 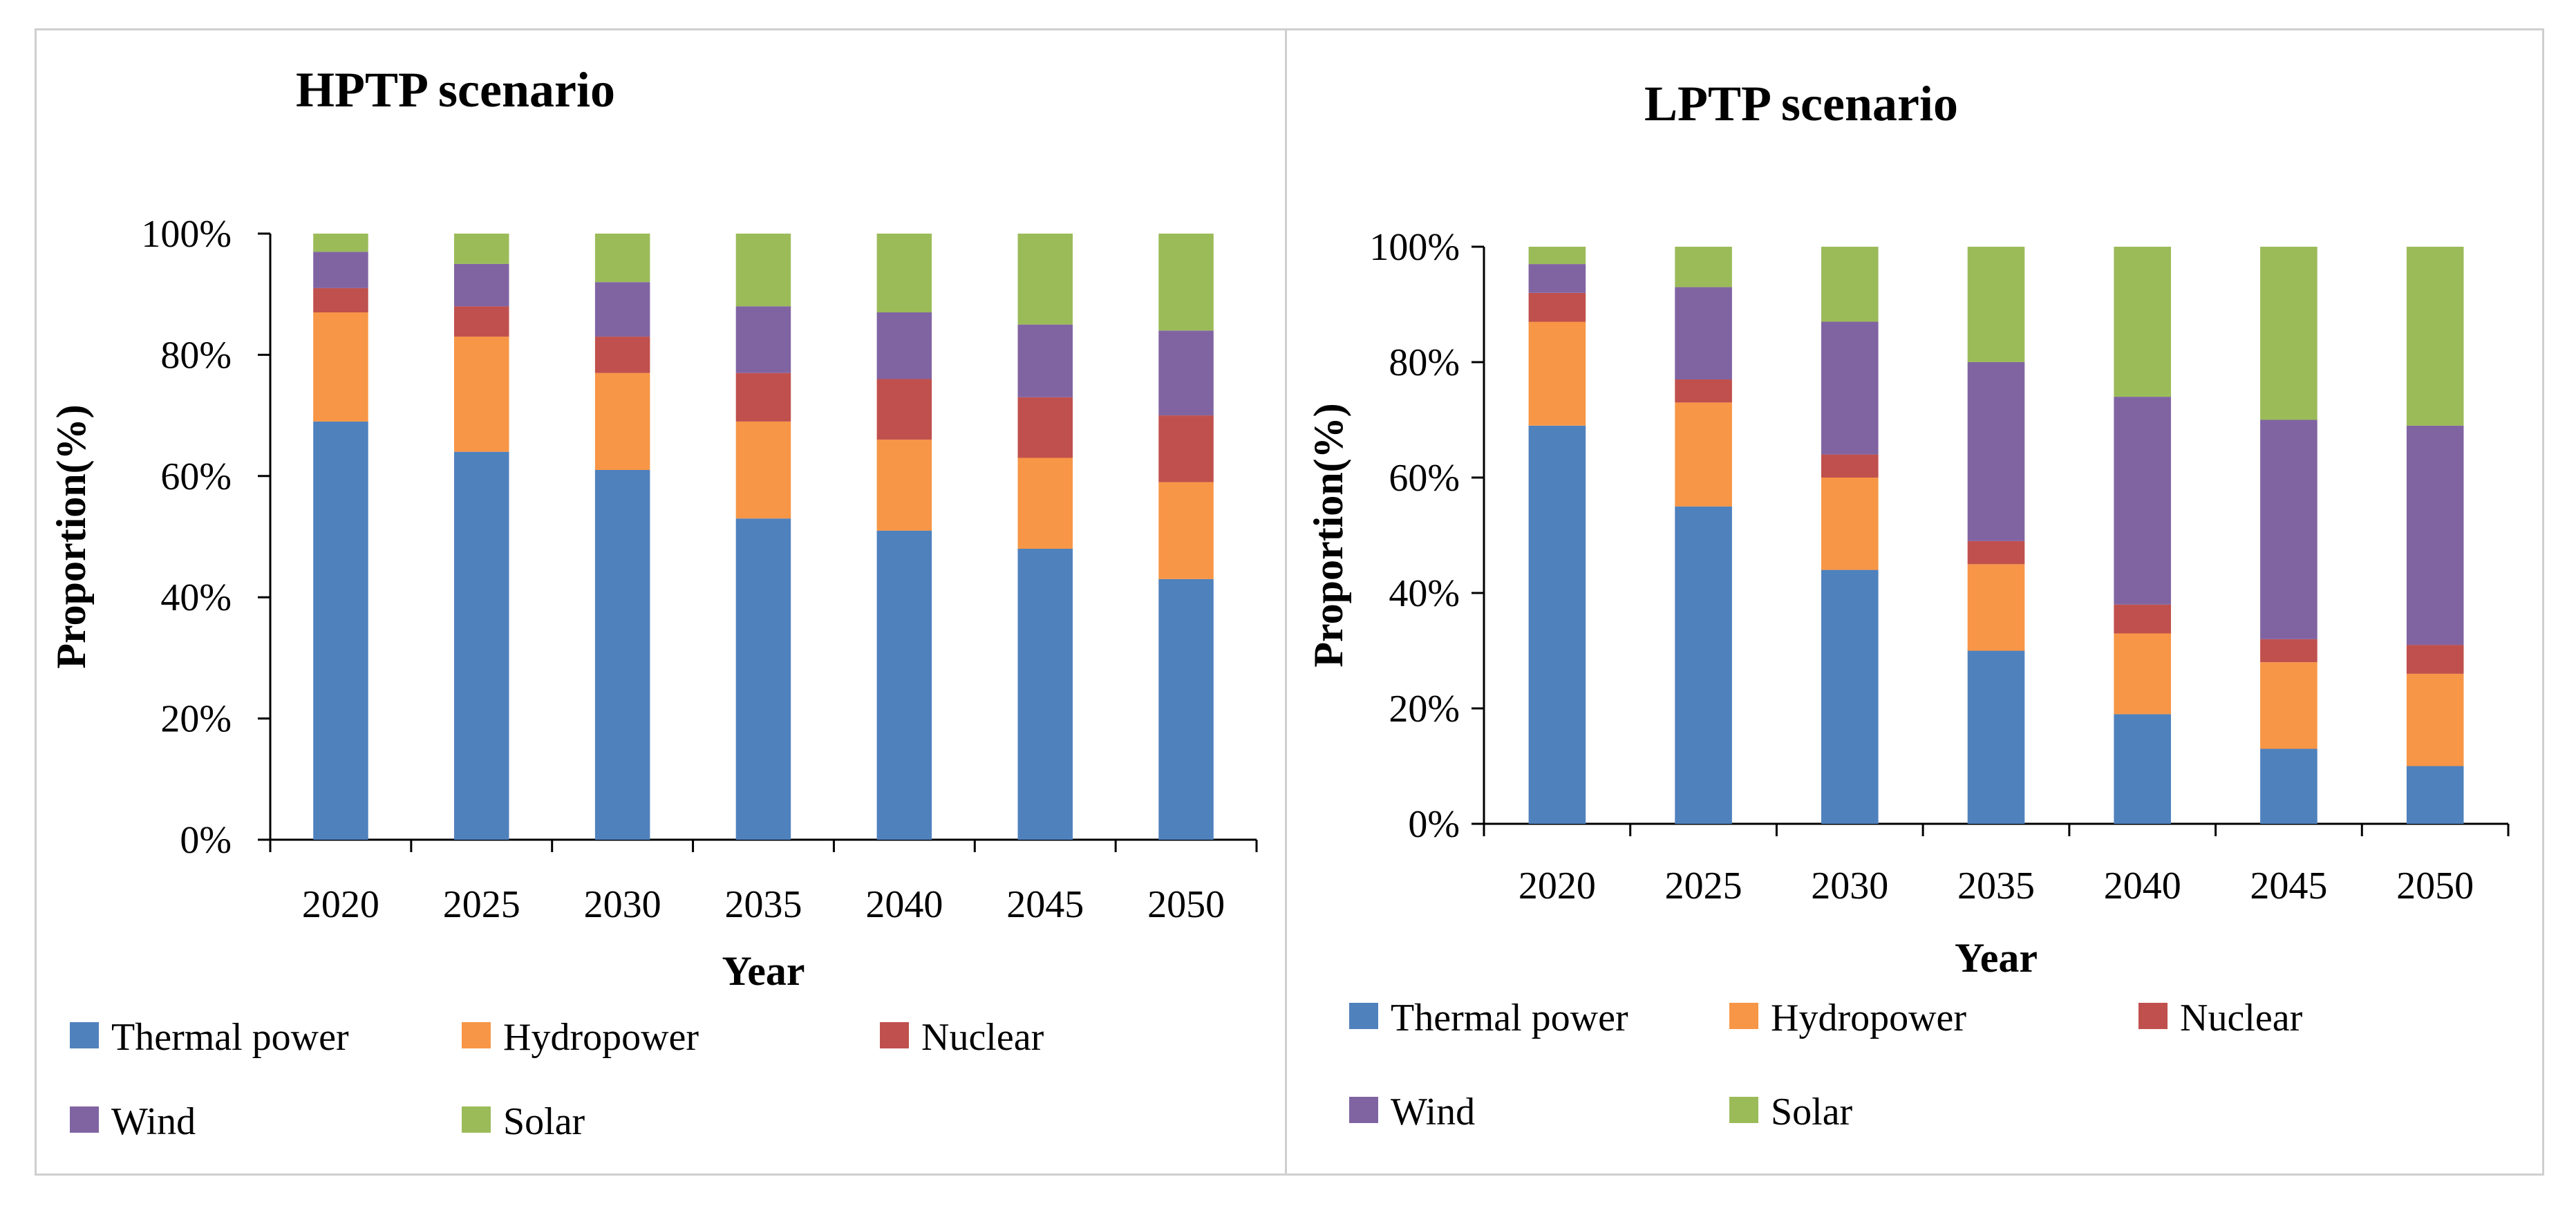 I want to click on bar-segment-hydropower-2040, so click(x=2142, y=674).